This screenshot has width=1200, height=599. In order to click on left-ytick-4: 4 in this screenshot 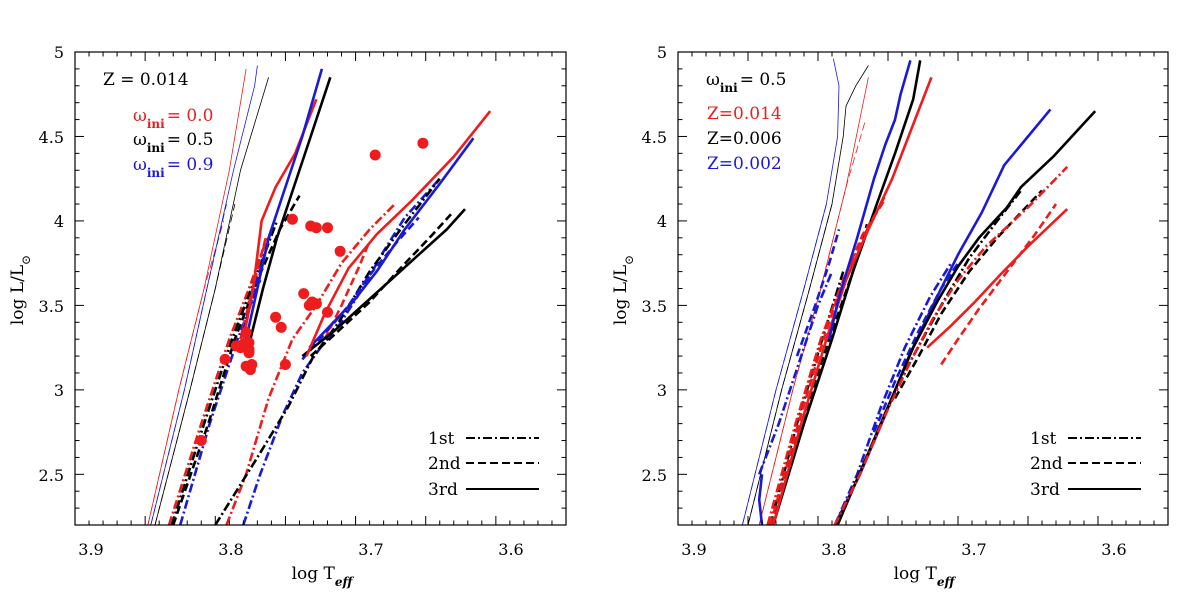, I will do `click(59, 221)`.